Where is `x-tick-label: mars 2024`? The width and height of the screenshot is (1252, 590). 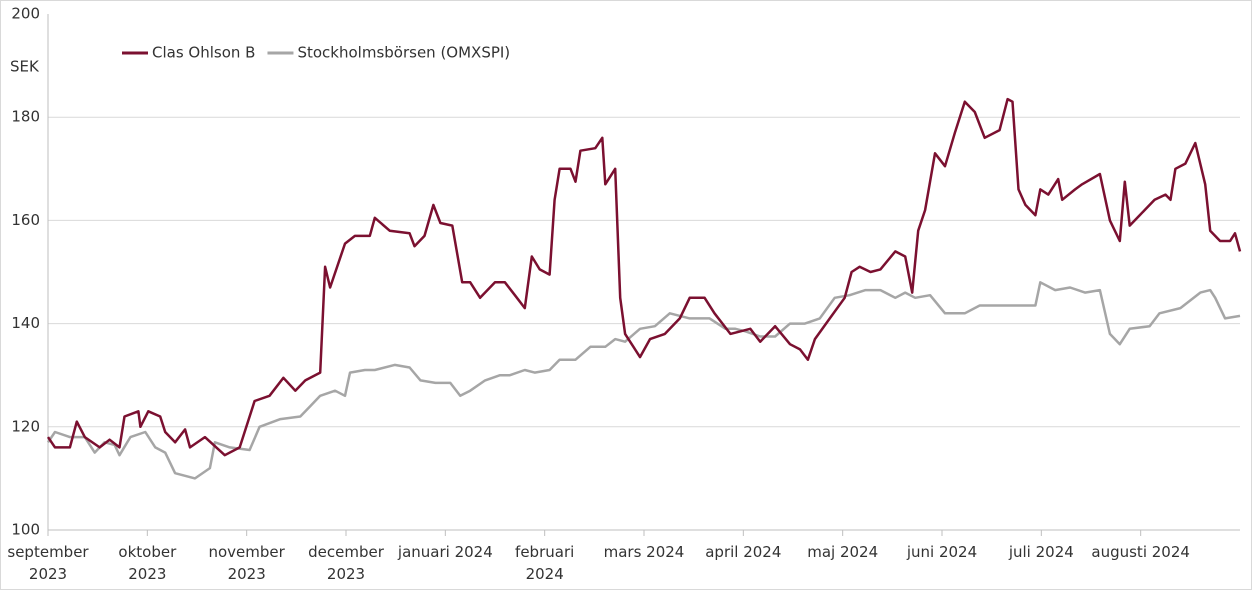
x-tick-label: mars 2024 is located at coordinates (644, 552).